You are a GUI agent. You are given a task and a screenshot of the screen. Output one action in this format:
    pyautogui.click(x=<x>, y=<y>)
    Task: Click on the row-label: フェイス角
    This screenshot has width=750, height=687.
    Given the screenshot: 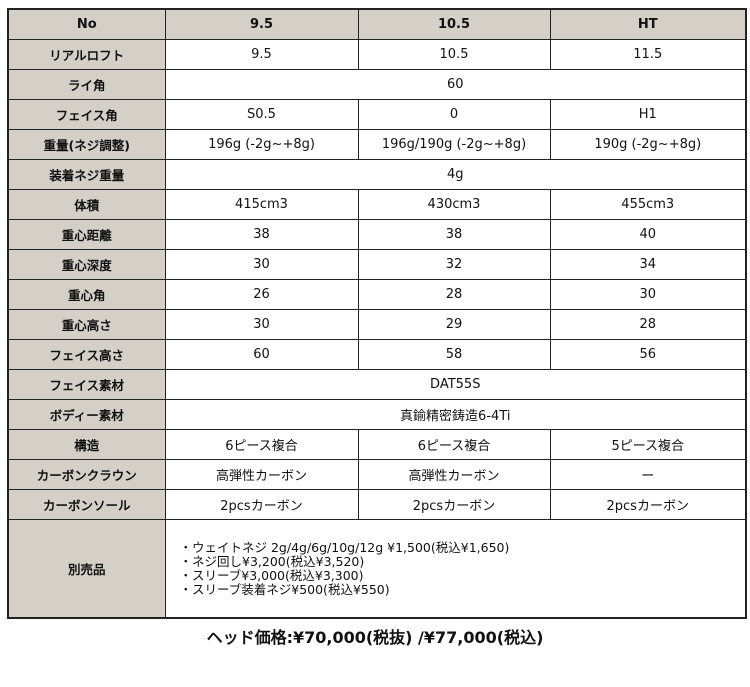 What is the action you would take?
    pyautogui.click(x=86, y=114)
    